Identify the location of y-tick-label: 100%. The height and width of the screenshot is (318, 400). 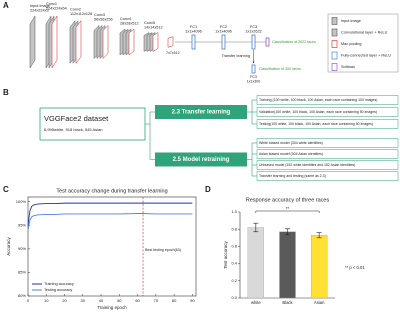
(21, 201).